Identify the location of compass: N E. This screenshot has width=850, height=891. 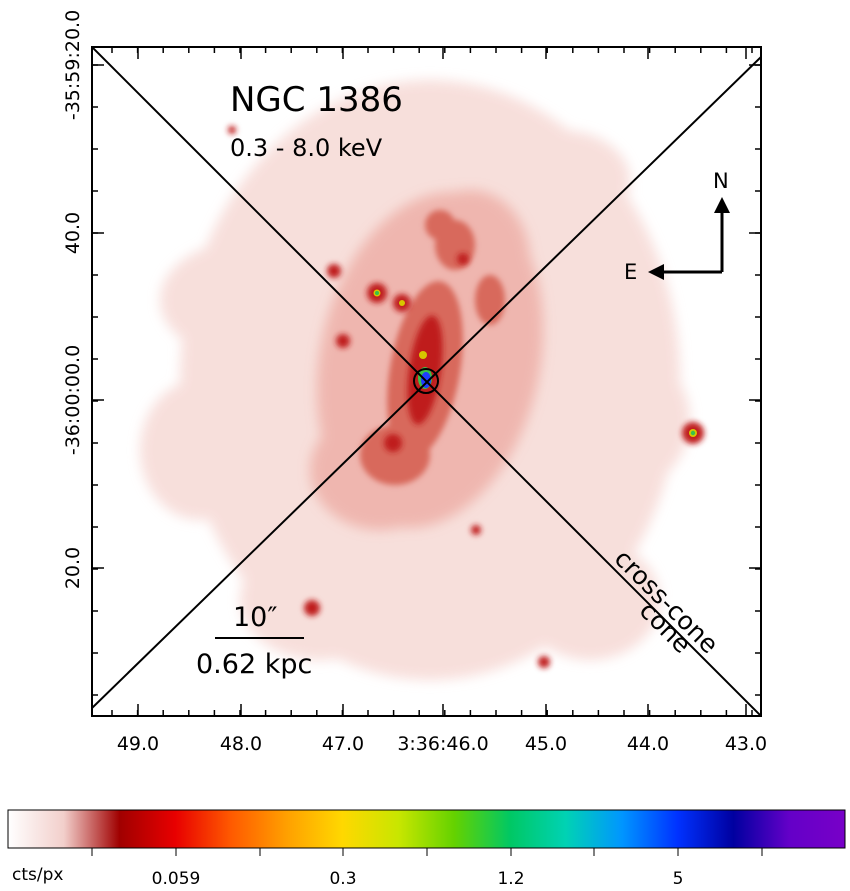
(677, 226).